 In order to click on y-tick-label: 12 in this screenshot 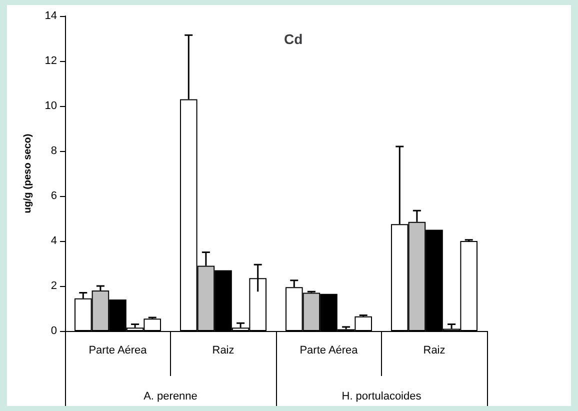, I will do `click(50, 61)`.